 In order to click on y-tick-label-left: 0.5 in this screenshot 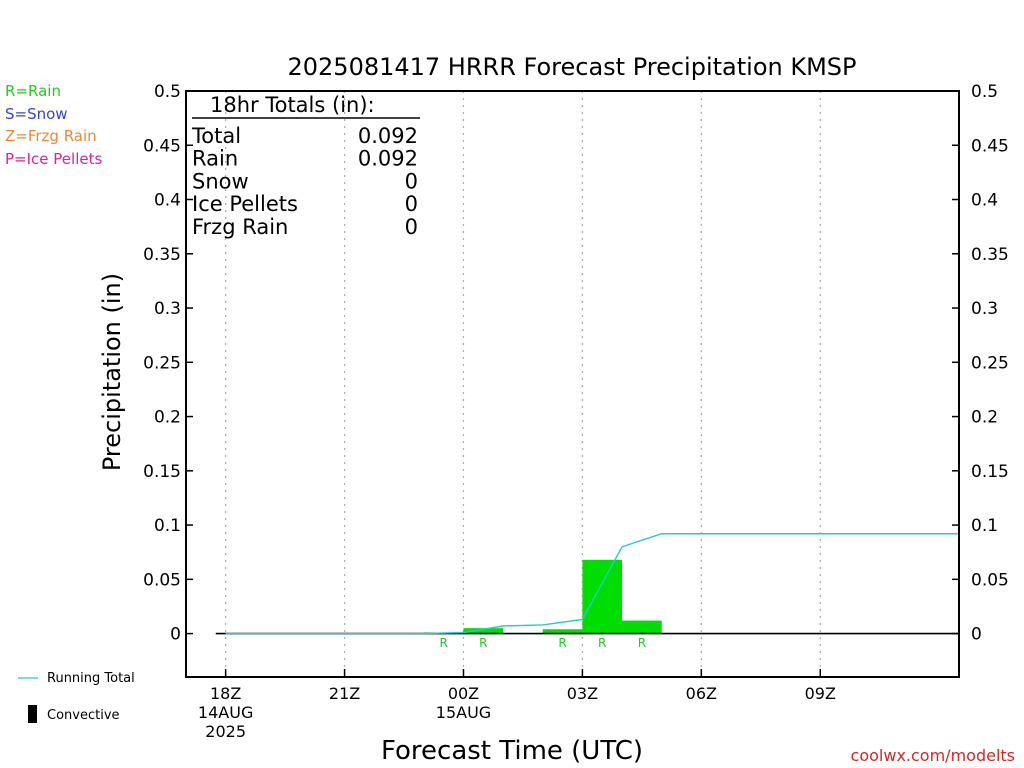, I will do `click(167, 92)`.